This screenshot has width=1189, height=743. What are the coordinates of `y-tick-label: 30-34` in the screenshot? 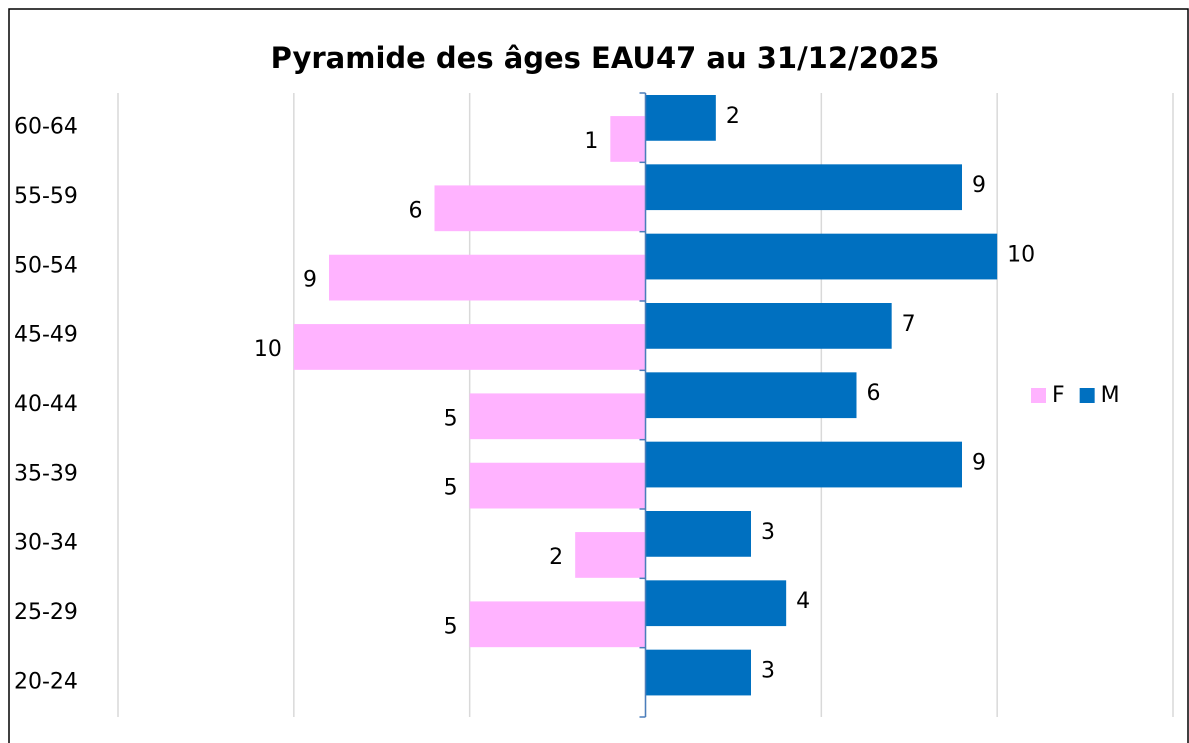 It's located at (46, 543).